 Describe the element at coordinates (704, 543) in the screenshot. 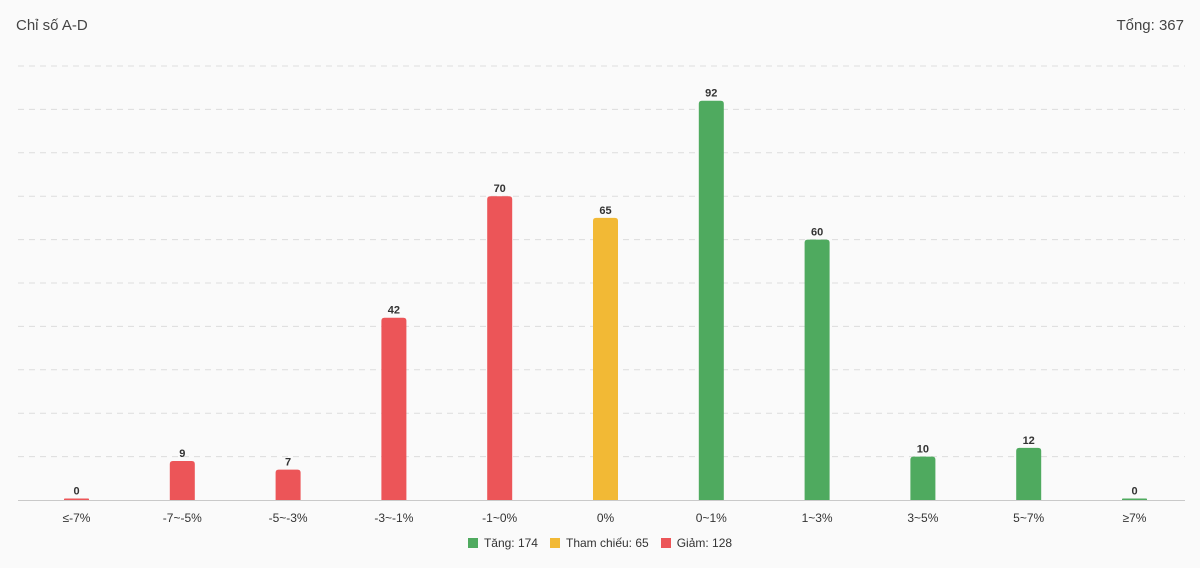

I see `legend-label: Giảm: 128` at that location.